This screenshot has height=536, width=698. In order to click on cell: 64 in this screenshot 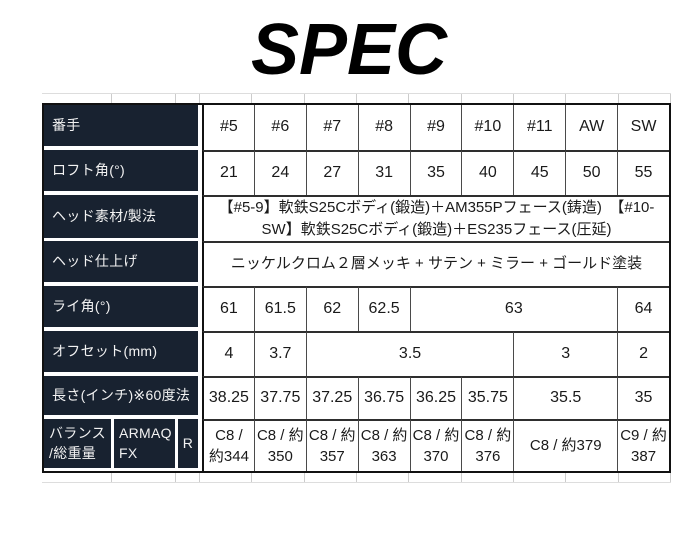, I will do `click(643, 308)`.